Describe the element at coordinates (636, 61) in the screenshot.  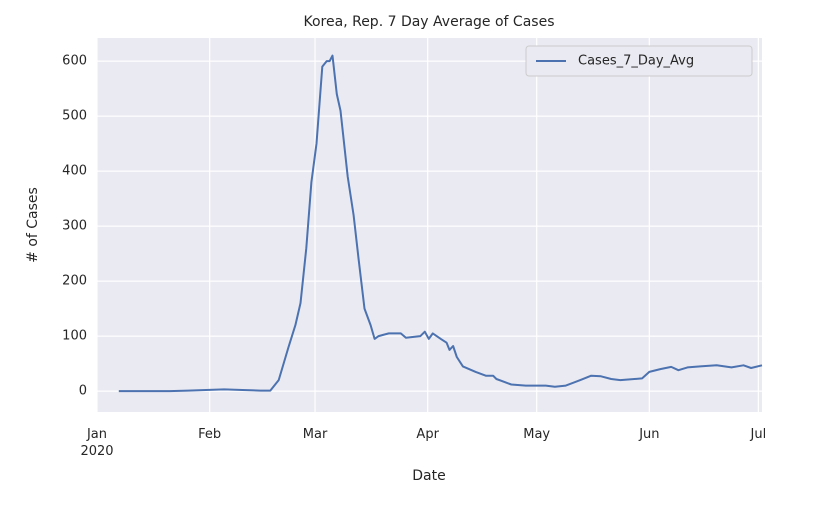
I see `legend-label: Cases_7_Day_Avg` at that location.